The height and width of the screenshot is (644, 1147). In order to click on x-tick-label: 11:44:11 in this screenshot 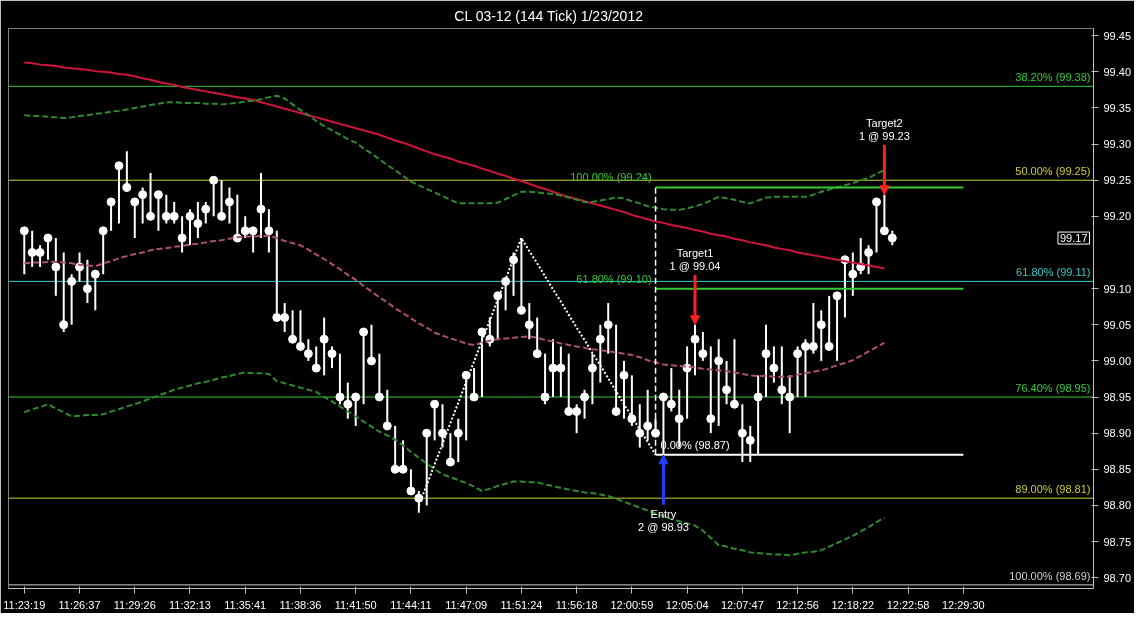, I will do `click(411, 604)`.